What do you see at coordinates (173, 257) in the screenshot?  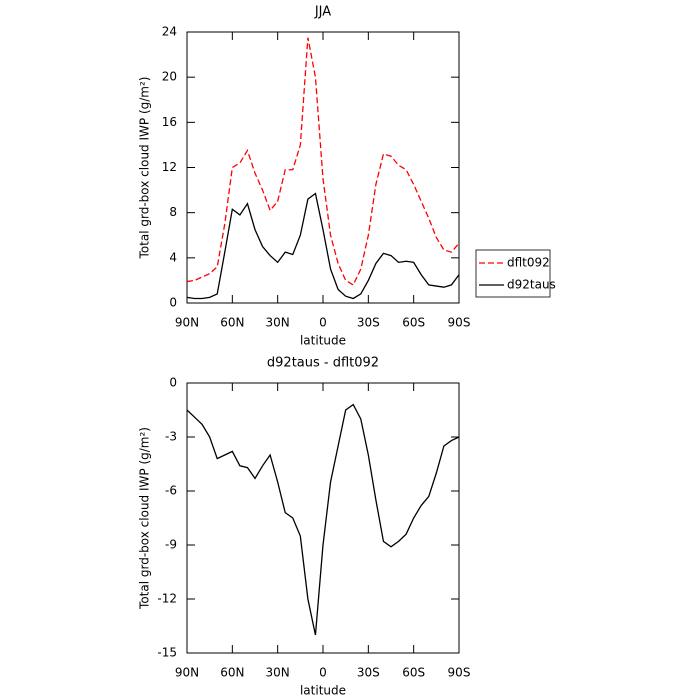 I see `y-tick-label: 4` at bounding box center [173, 257].